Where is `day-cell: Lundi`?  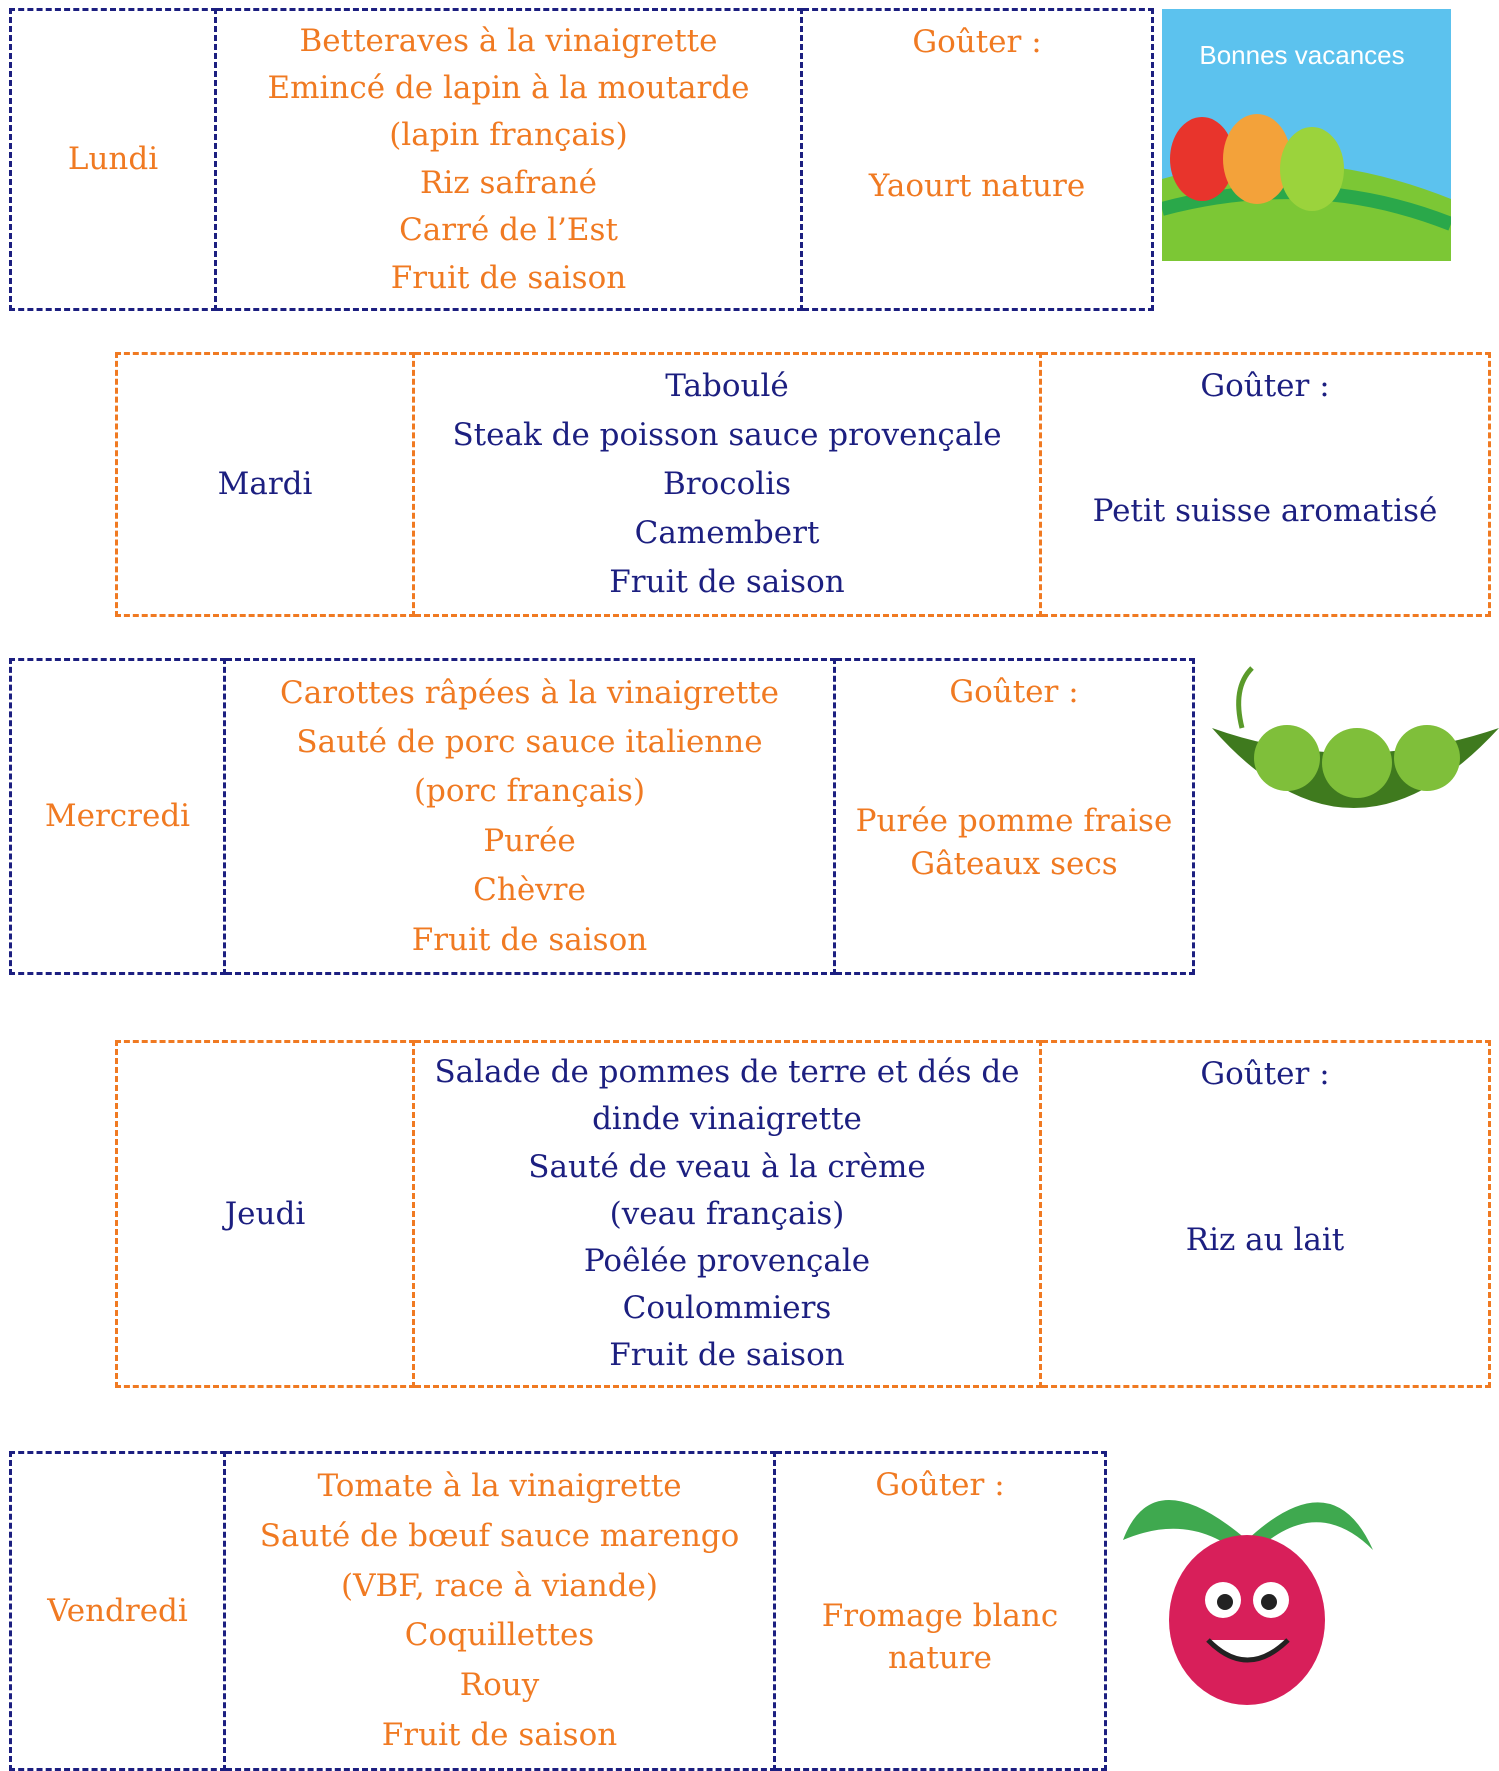
day-cell: Lundi is located at coordinates (113, 159).